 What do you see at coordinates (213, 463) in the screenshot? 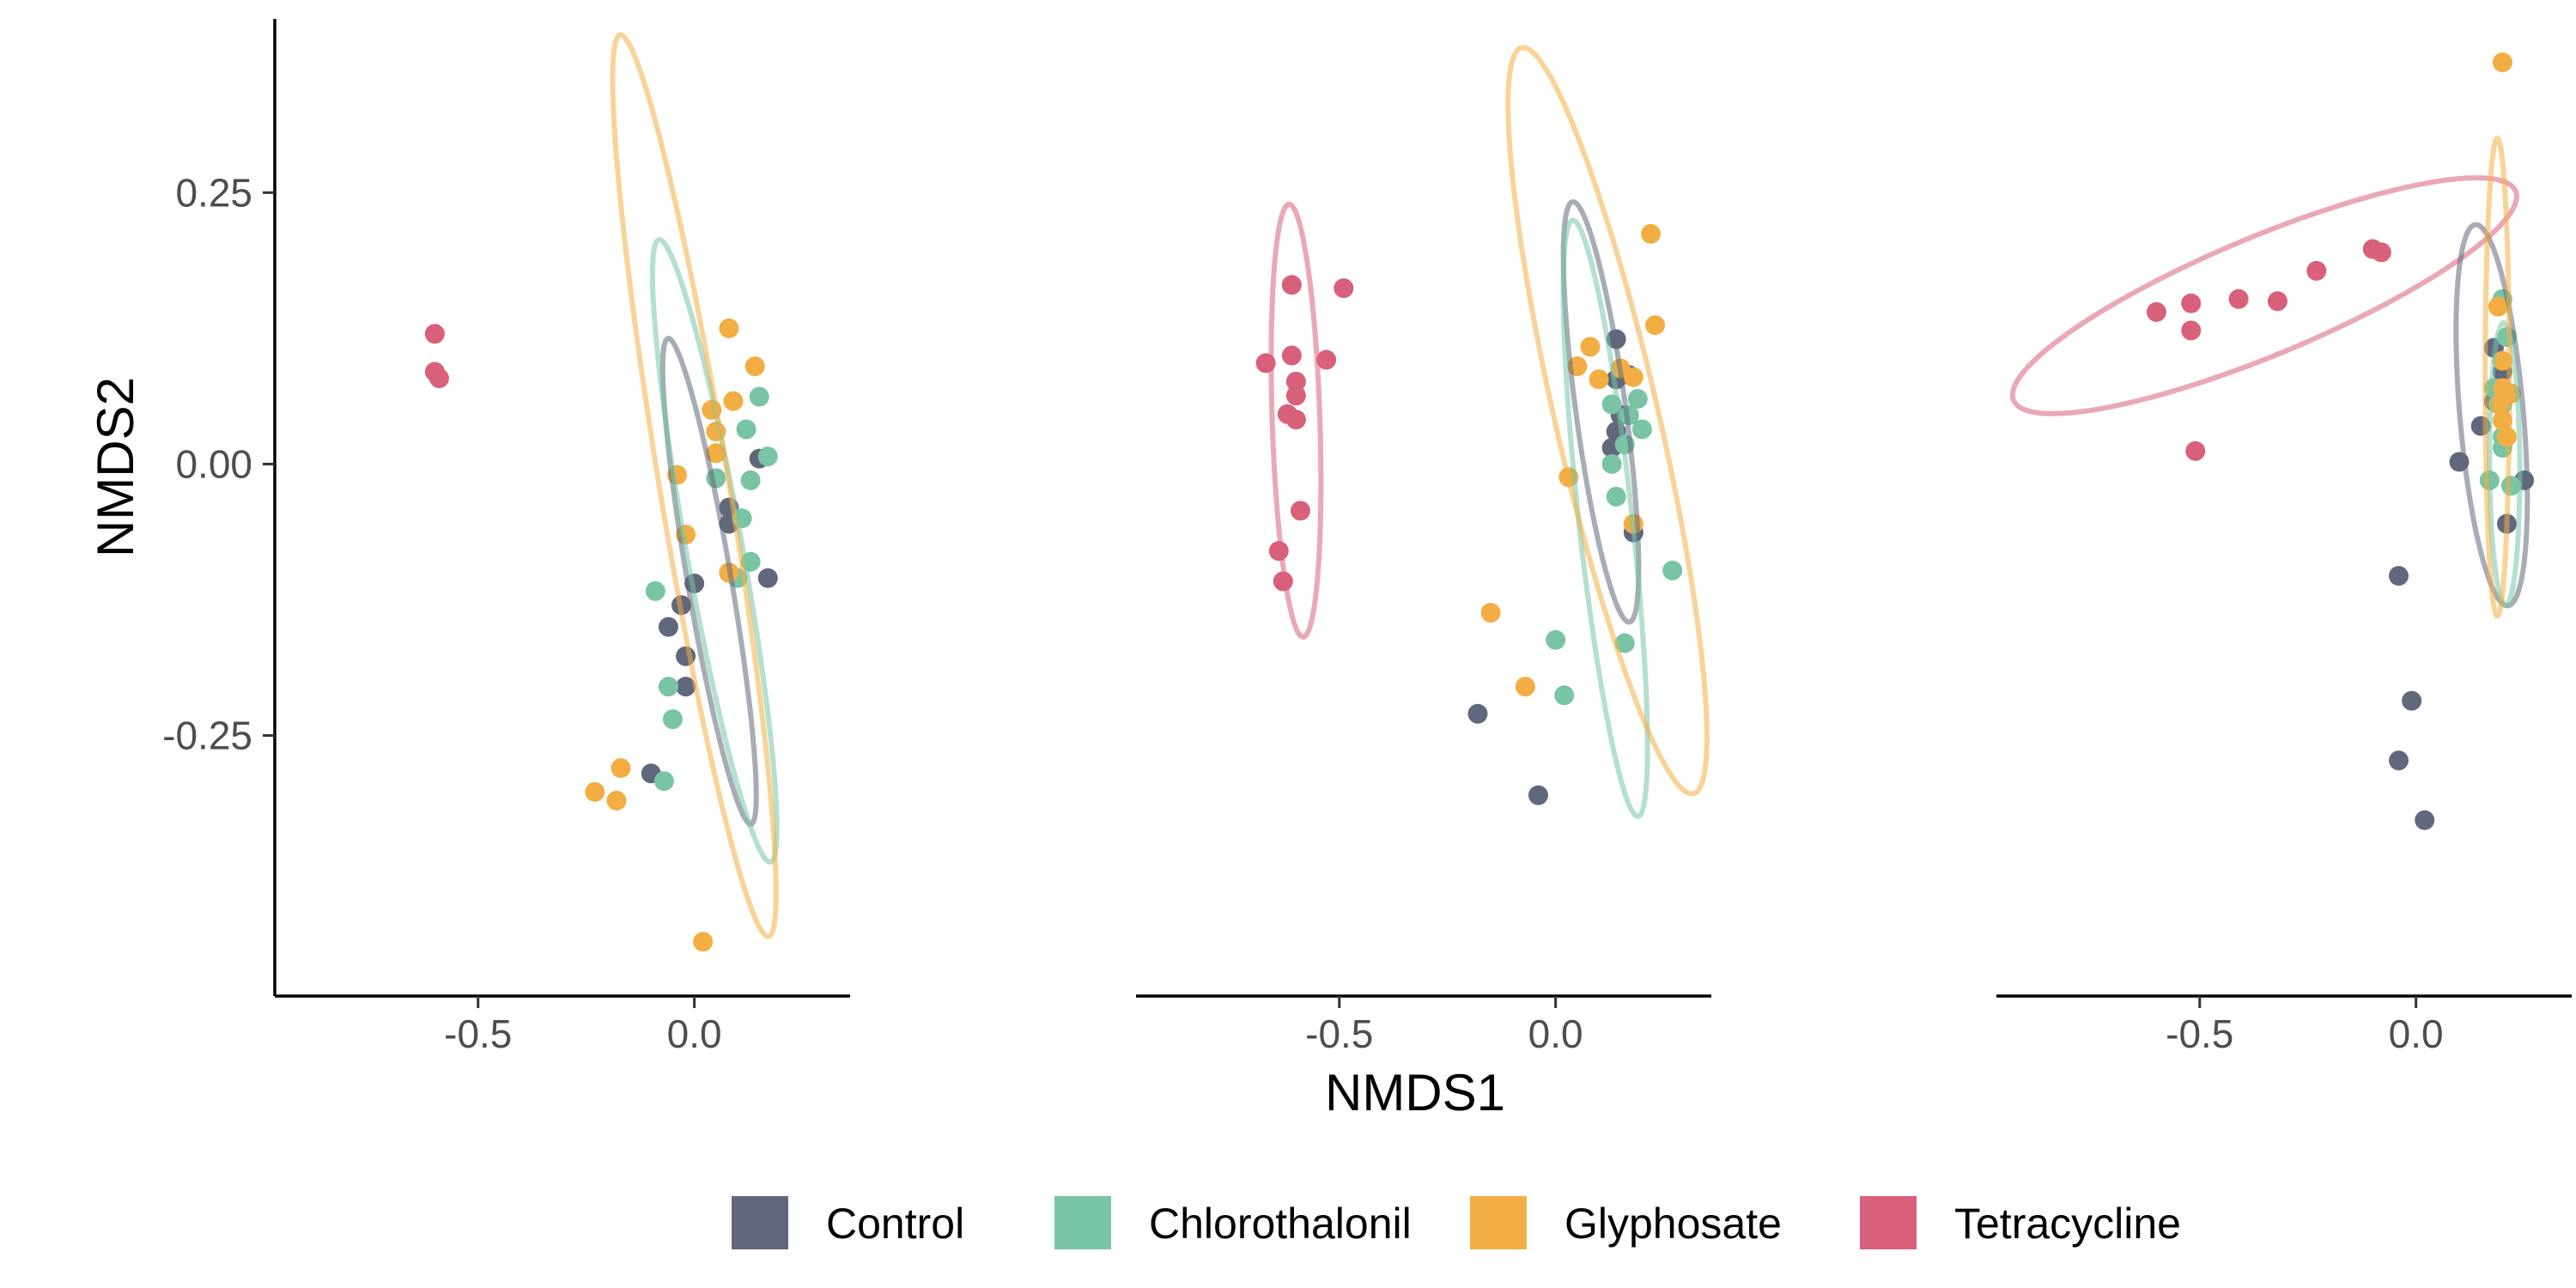
I see `y-tick-label: 0.00` at bounding box center [213, 463].